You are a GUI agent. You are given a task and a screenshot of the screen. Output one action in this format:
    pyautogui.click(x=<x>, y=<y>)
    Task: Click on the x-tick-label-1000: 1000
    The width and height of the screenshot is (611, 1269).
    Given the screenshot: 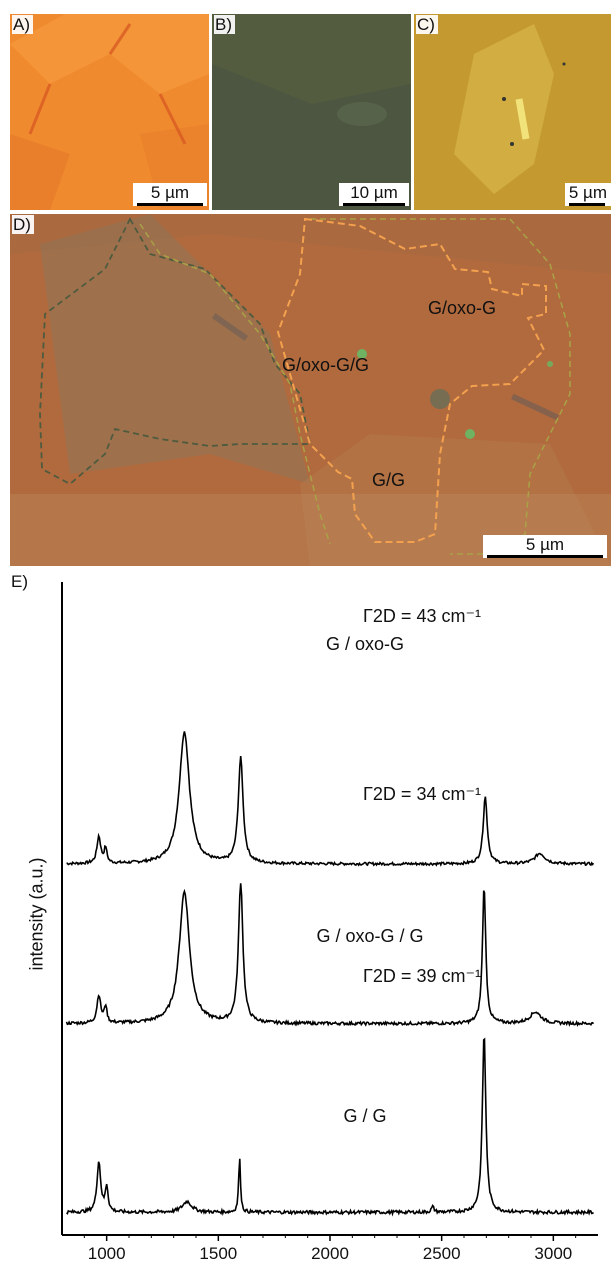 What is the action you would take?
    pyautogui.click(x=107, y=1253)
    